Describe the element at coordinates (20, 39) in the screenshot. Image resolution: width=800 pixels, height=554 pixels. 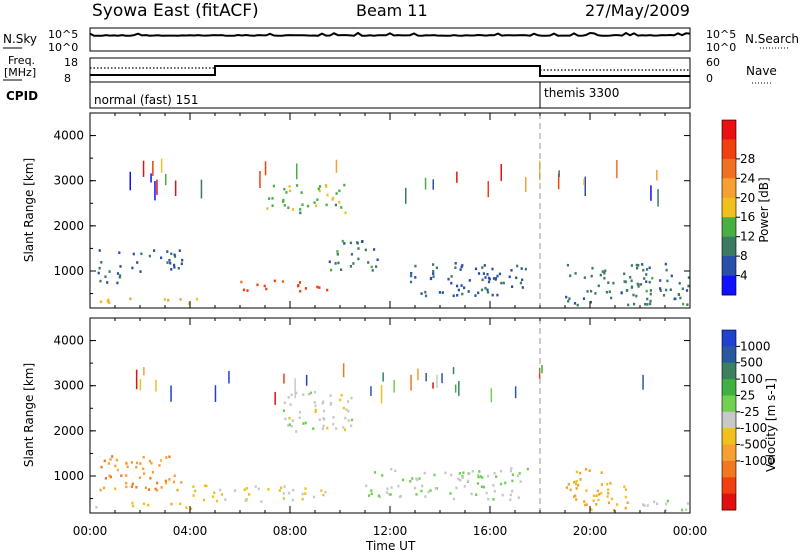
I see `nsky-label: N.Sky` at that location.